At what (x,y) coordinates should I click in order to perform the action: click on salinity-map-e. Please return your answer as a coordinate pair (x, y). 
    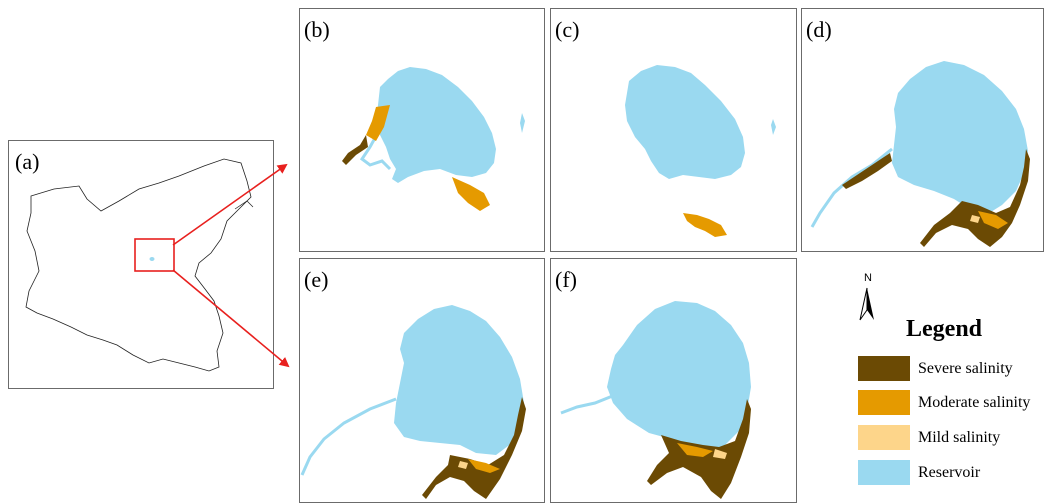
    Looking at the image, I should click on (413, 402).